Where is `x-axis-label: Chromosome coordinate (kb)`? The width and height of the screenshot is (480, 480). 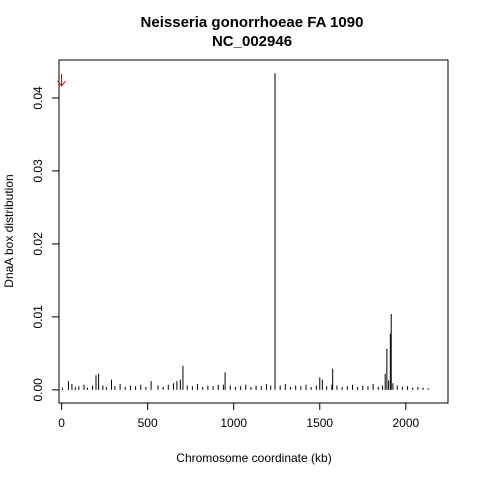 x-axis-label: Chromosome coordinate (kb) is located at coordinates (253, 458).